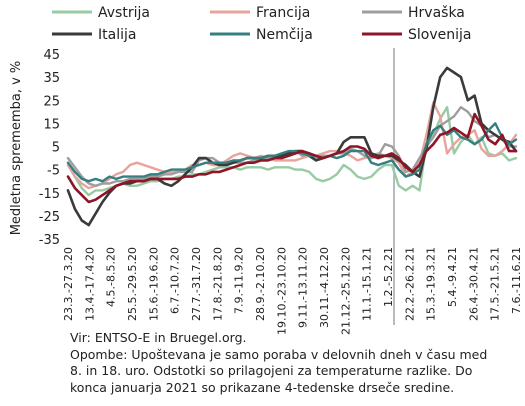 The width and height of the screenshot is (525, 406). I want to click on y-axis-label: Medletna sprememba, v %, so click(16, 148).